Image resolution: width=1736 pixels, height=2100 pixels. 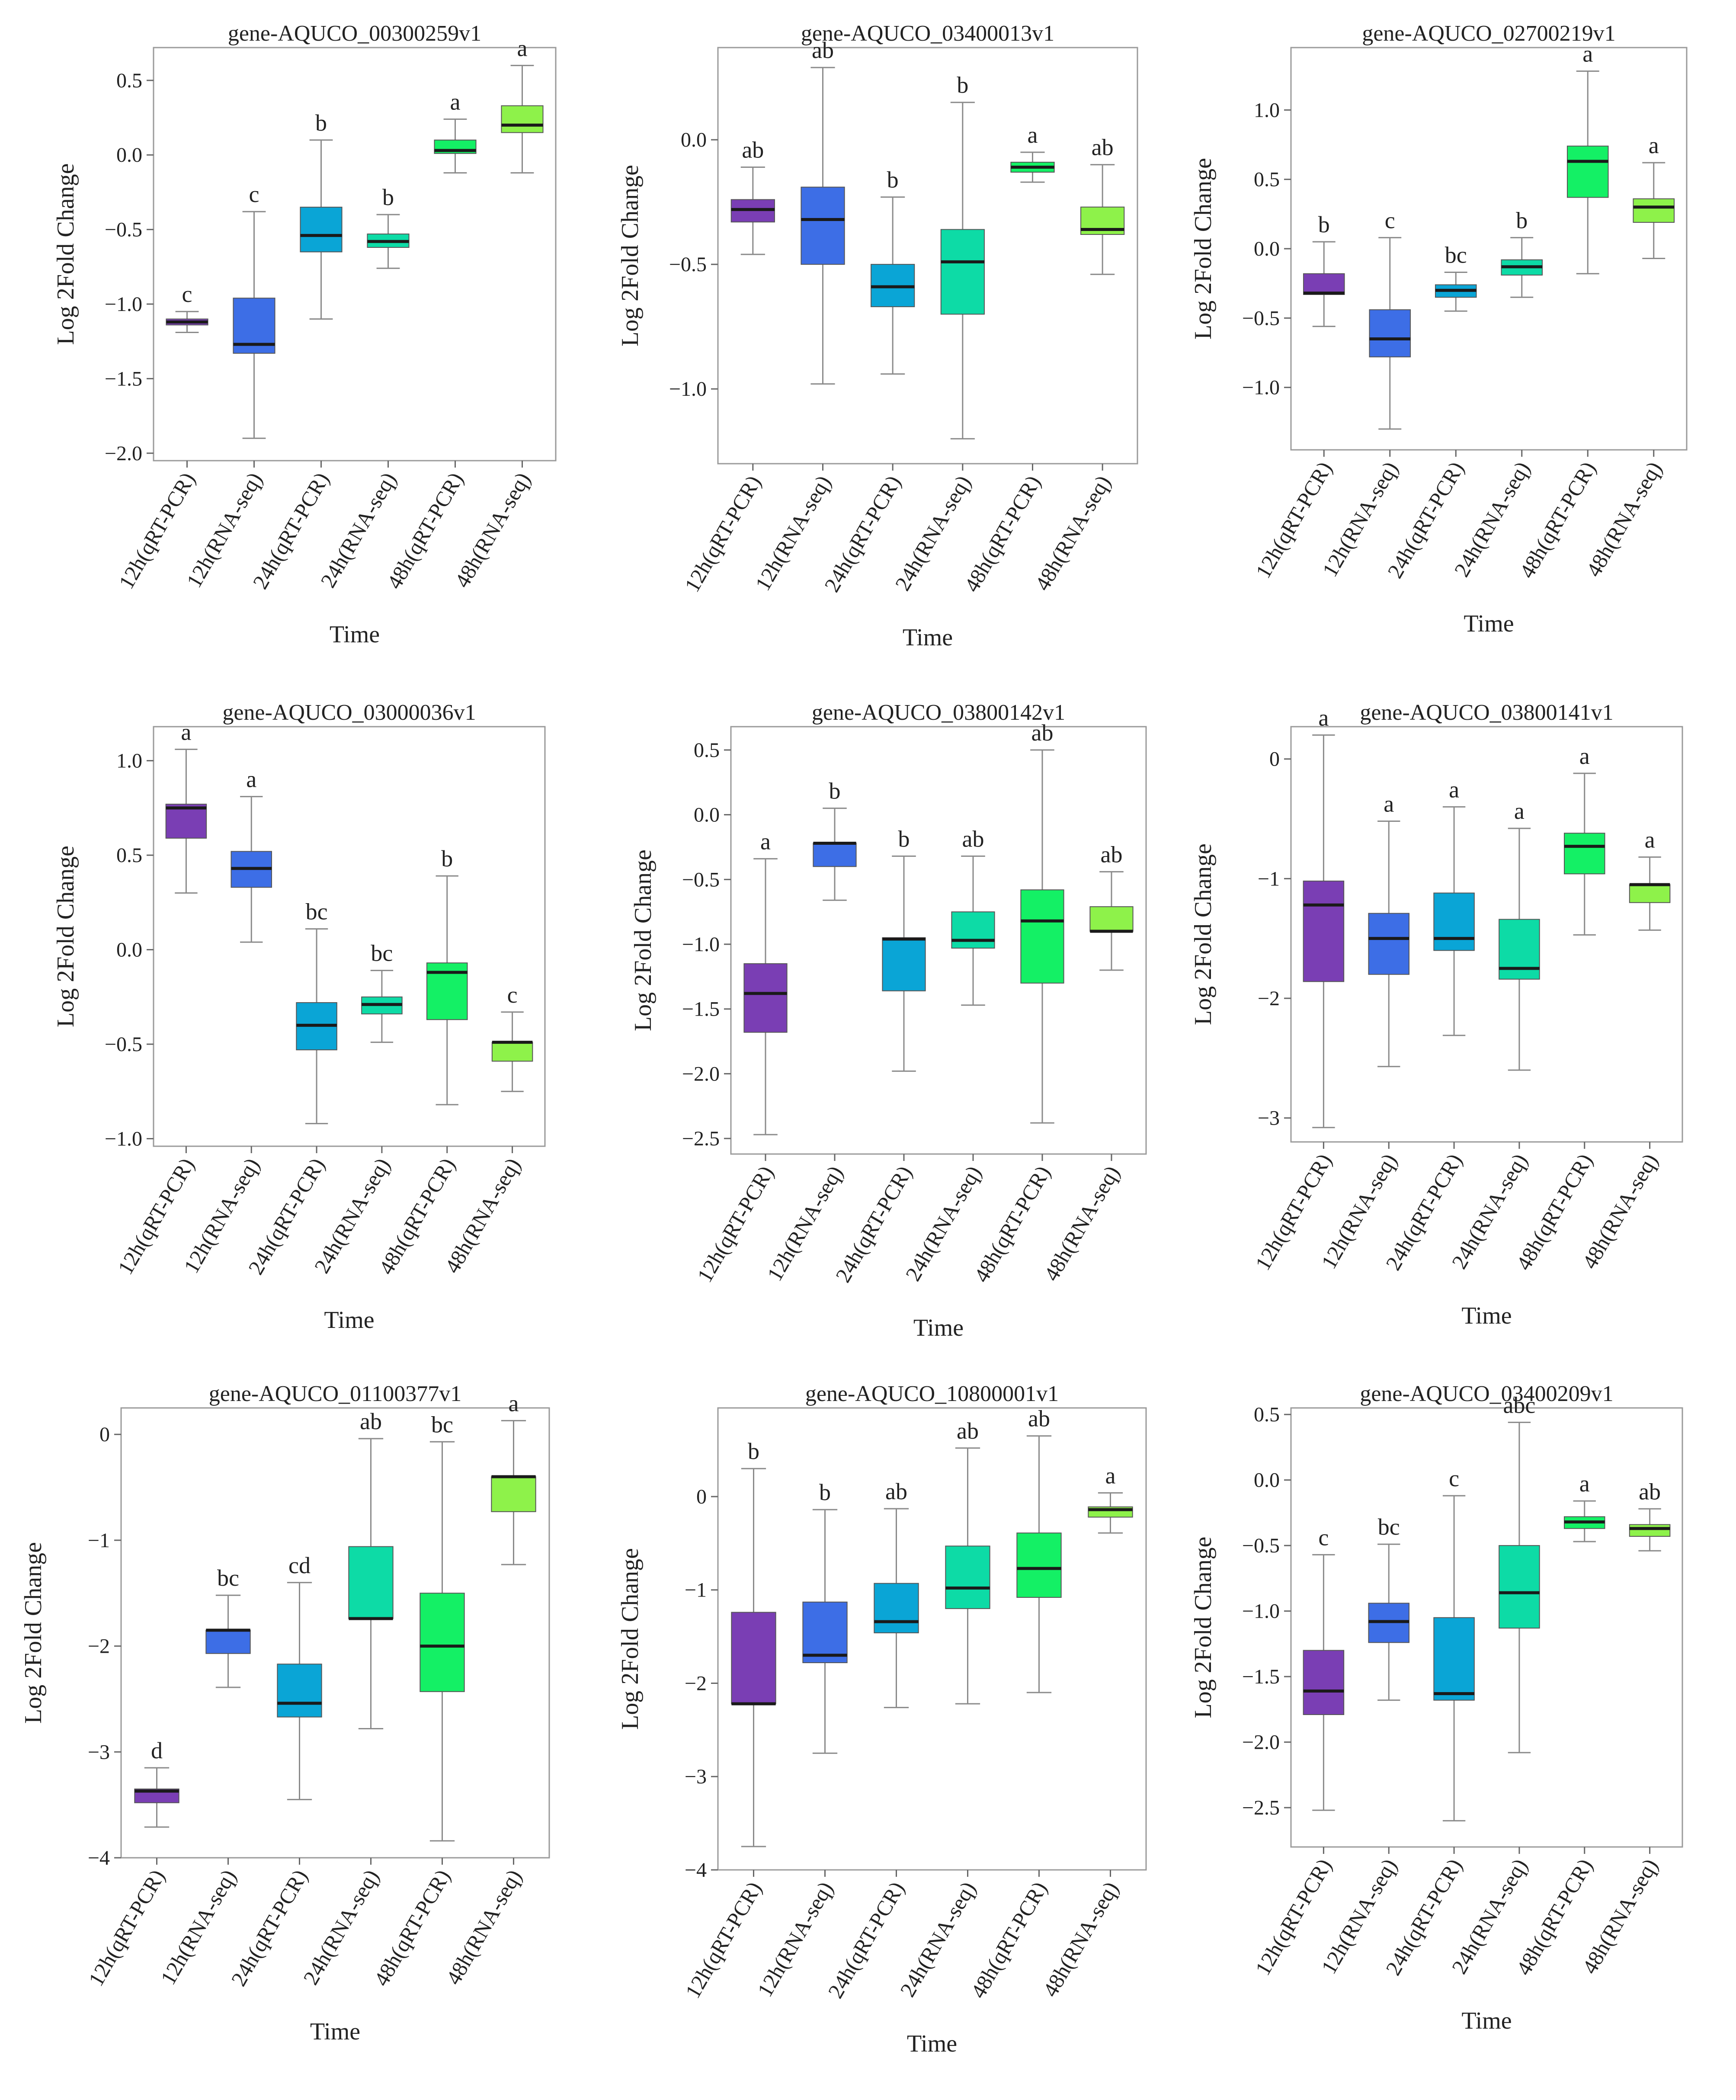 What do you see at coordinates (1486, 712) in the screenshot?
I see `chart-title: gene-AQUCO_03800141v1` at bounding box center [1486, 712].